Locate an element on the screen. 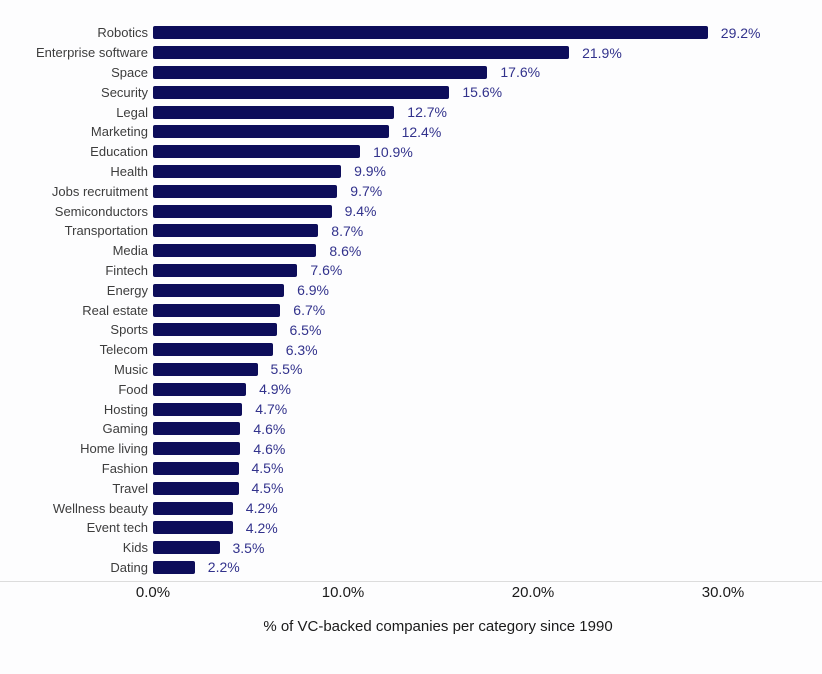 This screenshot has height=674, width=822. bar-row: Marketing 12.4% is located at coordinates (411, 132).